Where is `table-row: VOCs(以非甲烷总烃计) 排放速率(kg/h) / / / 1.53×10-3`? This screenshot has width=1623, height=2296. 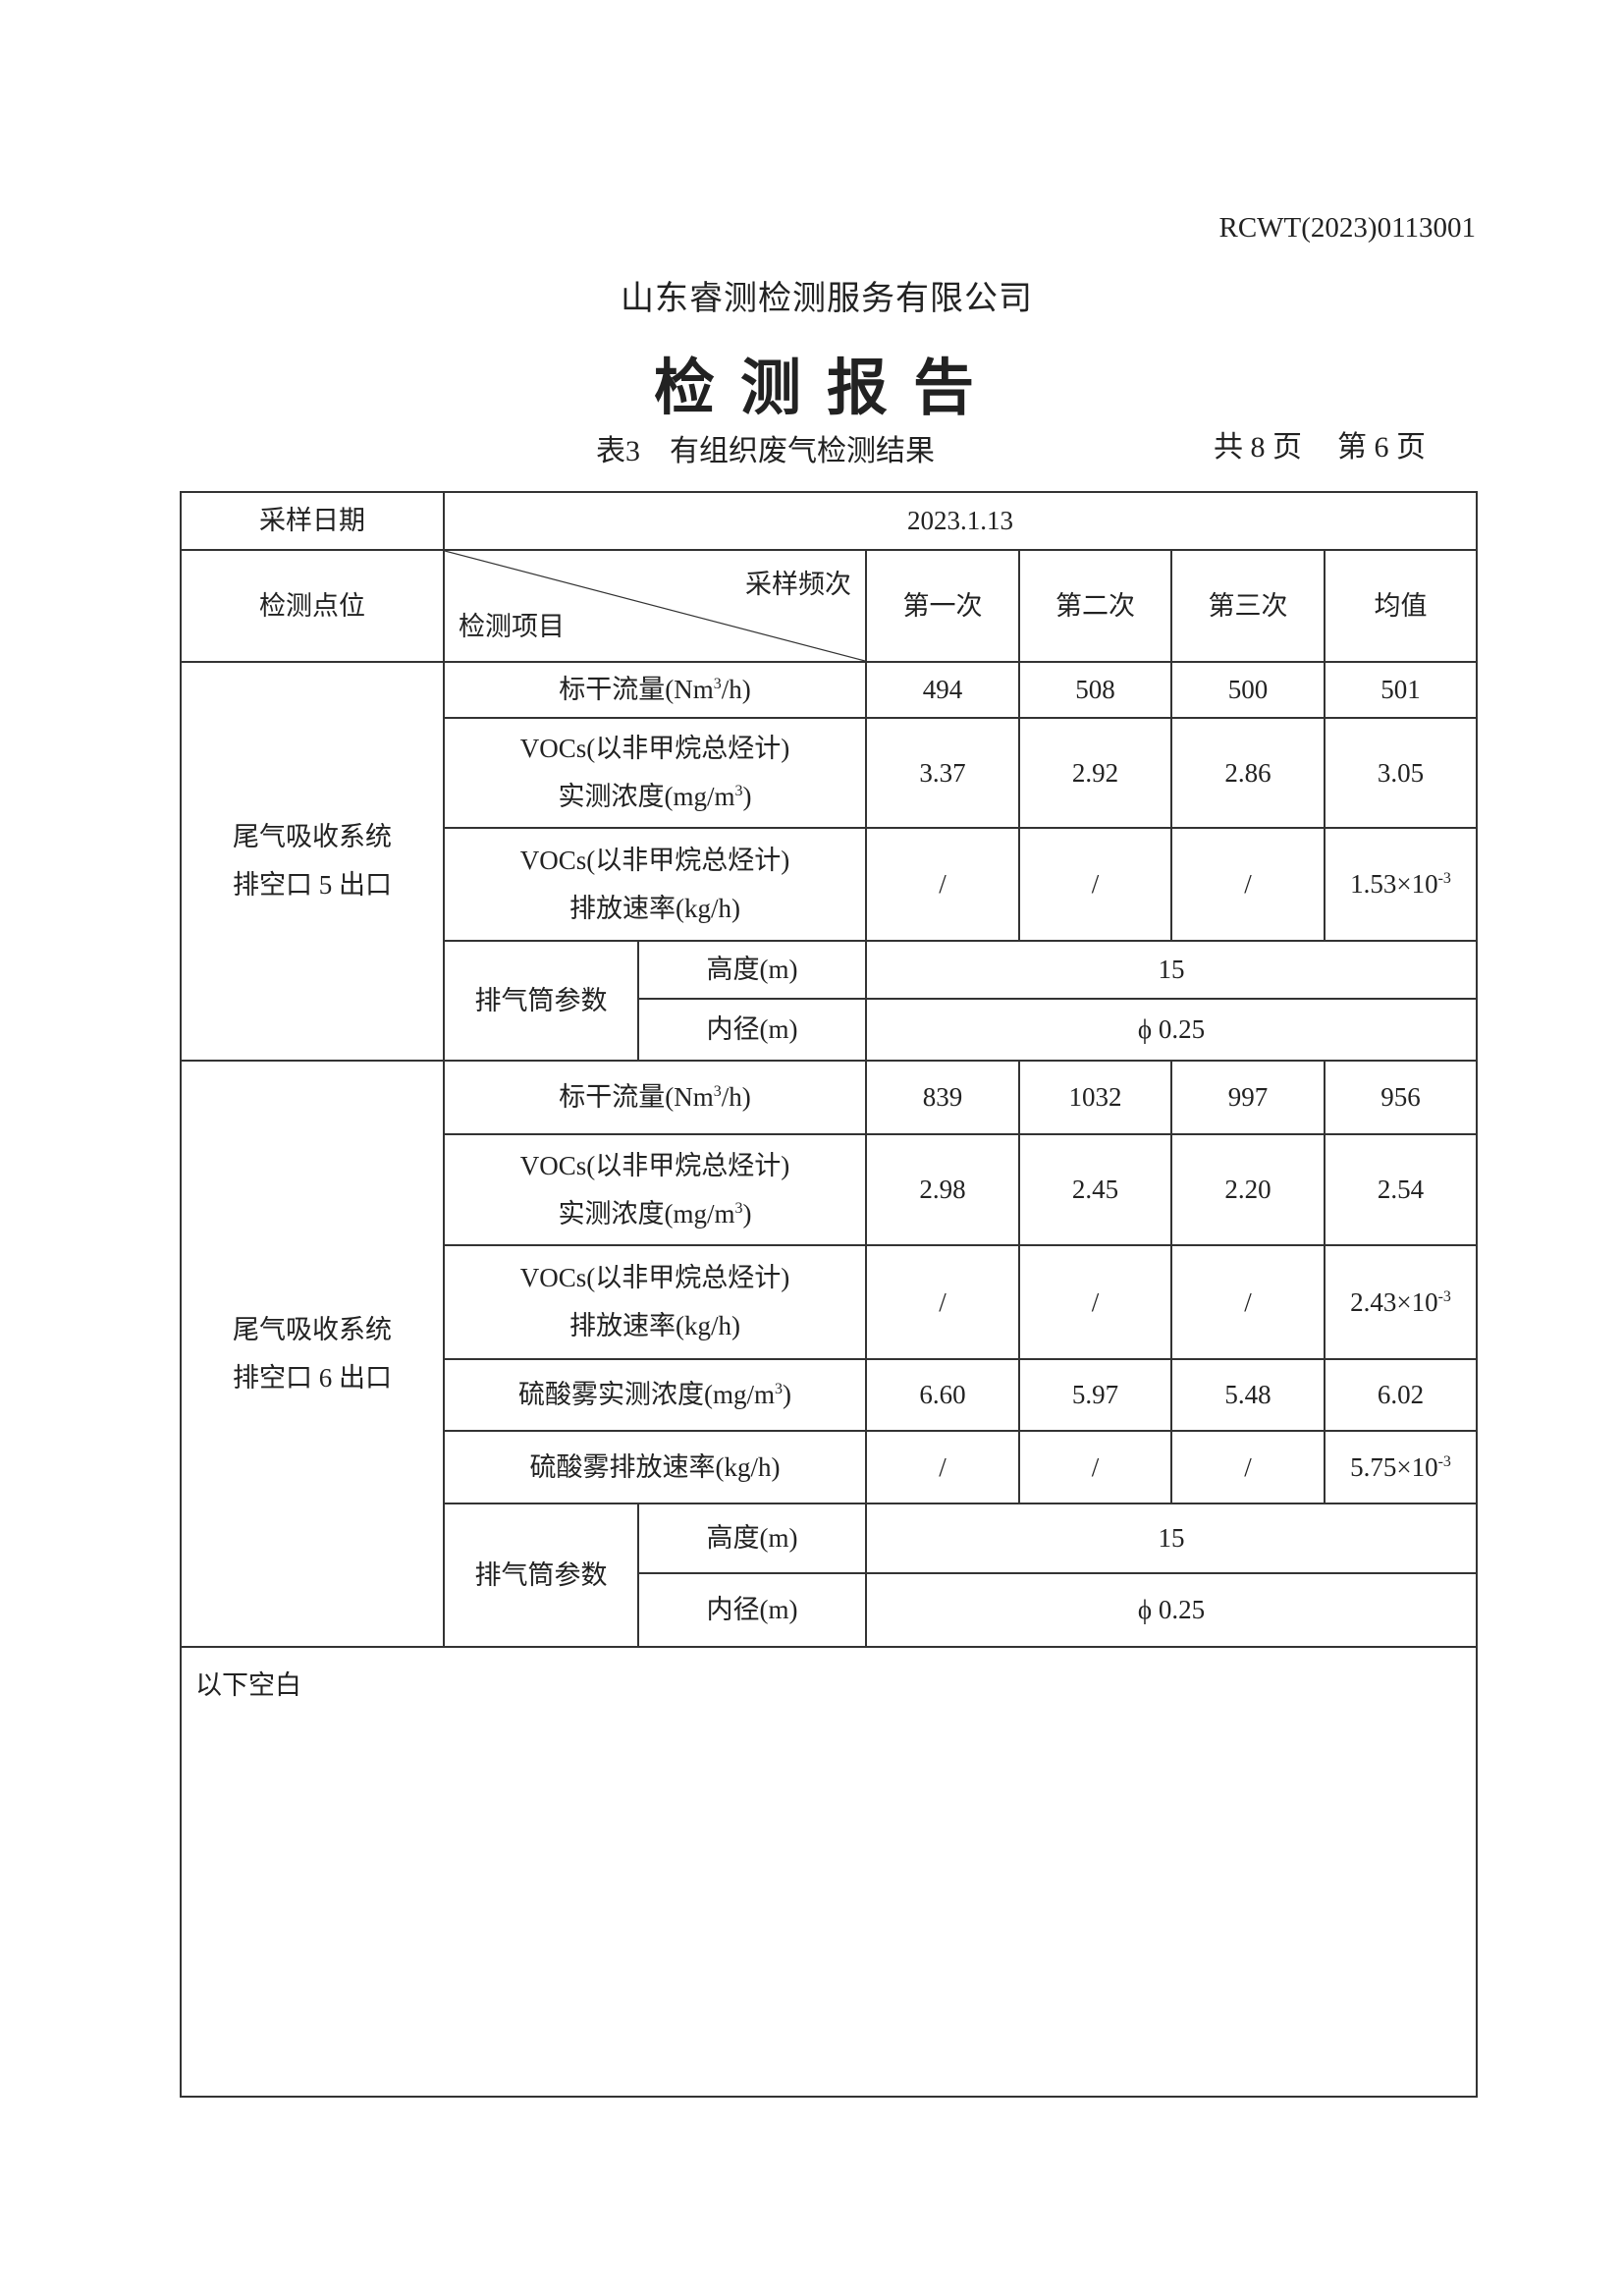 table-row: VOCs(以非甲烷总烃计) 排放速率(kg/h) / / / 1.53×10-3 is located at coordinates (830, 884).